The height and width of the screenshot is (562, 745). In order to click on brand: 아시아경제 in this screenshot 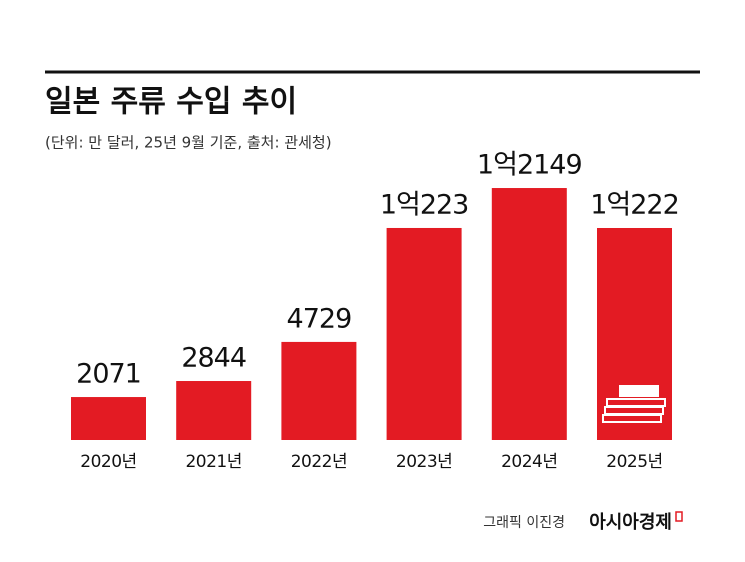, I will do `click(630, 522)`.